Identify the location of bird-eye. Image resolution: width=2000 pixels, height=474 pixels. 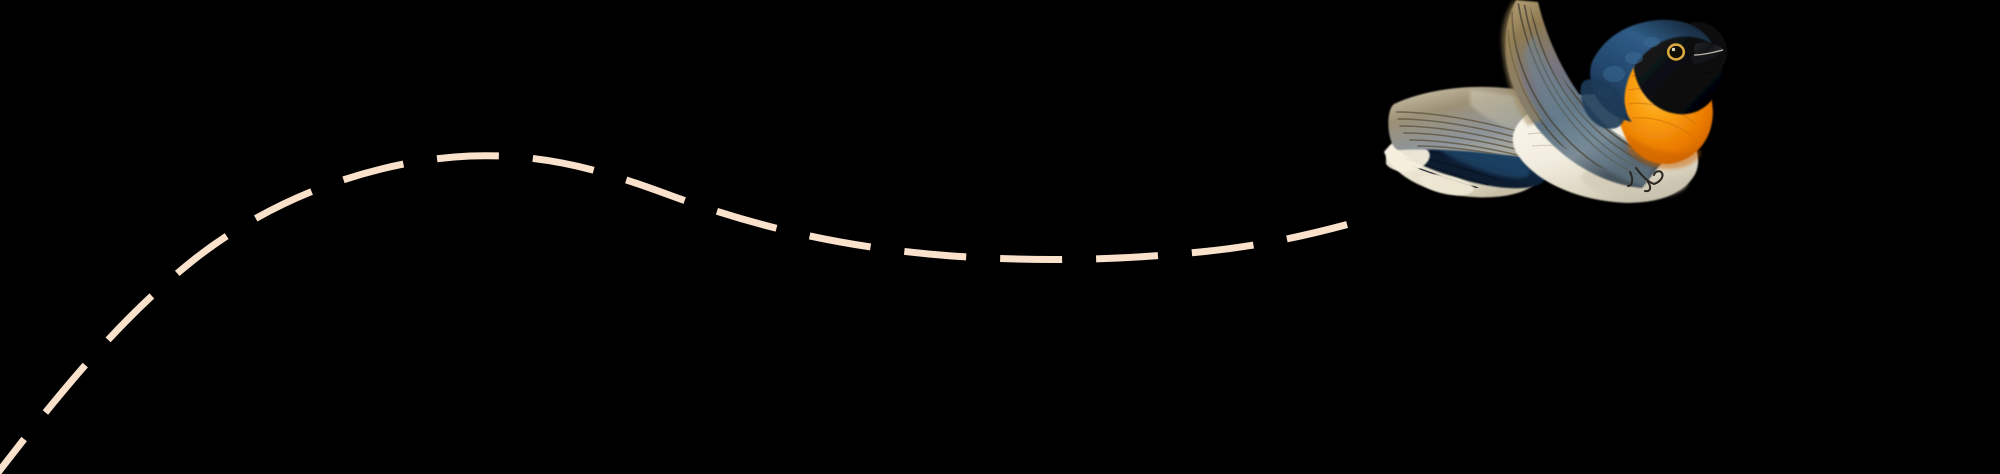
(1676, 52).